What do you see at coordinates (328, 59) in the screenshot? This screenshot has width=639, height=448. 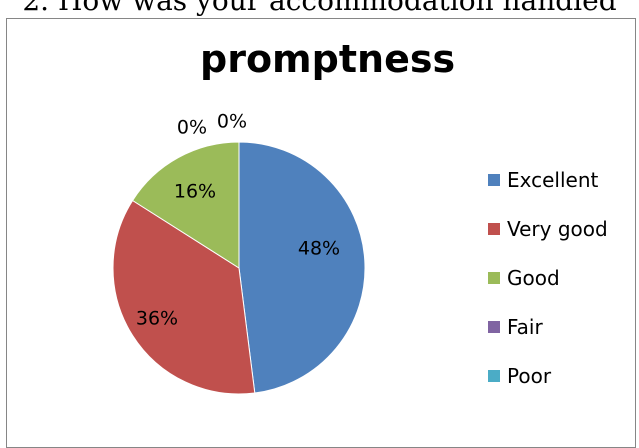 I see `chart-title: promptness` at bounding box center [328, 59].